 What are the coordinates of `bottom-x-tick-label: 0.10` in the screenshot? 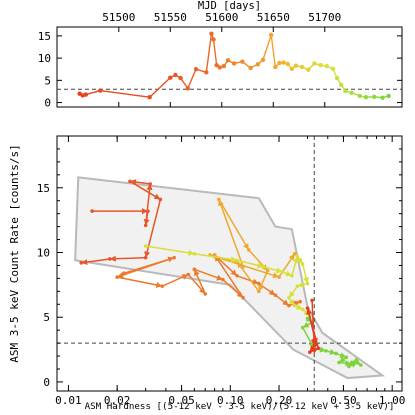 It's located at (230, 400).